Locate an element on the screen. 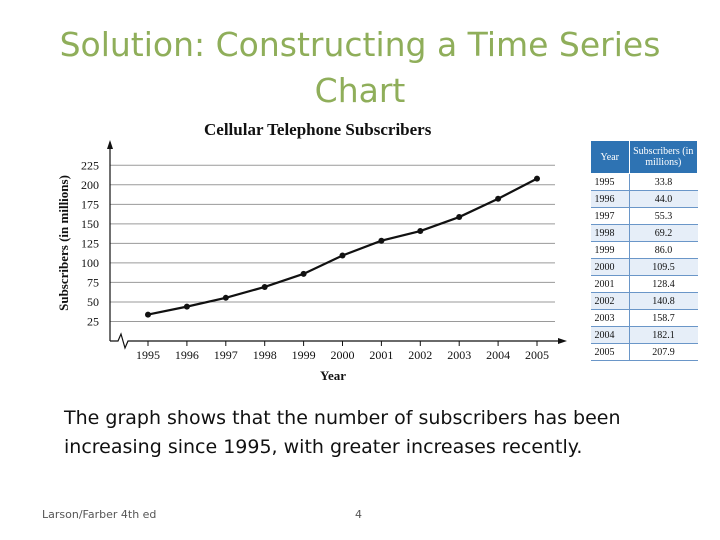  table-cell-year: 2002 is located at coordinates (610, 301).